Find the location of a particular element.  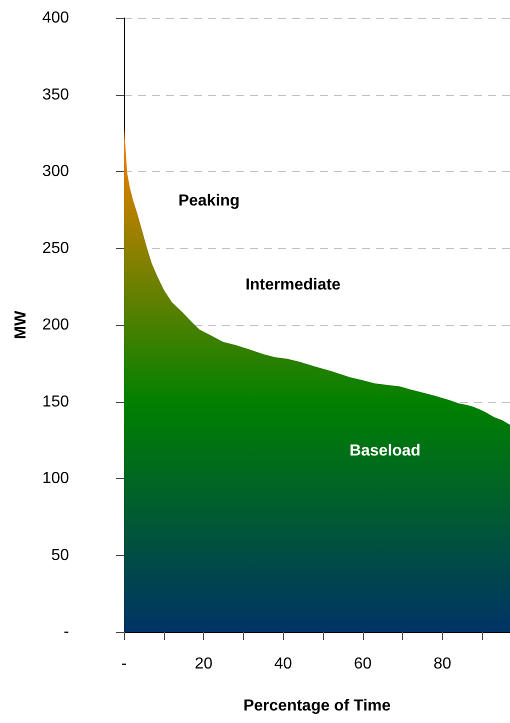

y-tick-label: 50 is located at coordinates (60, 555).